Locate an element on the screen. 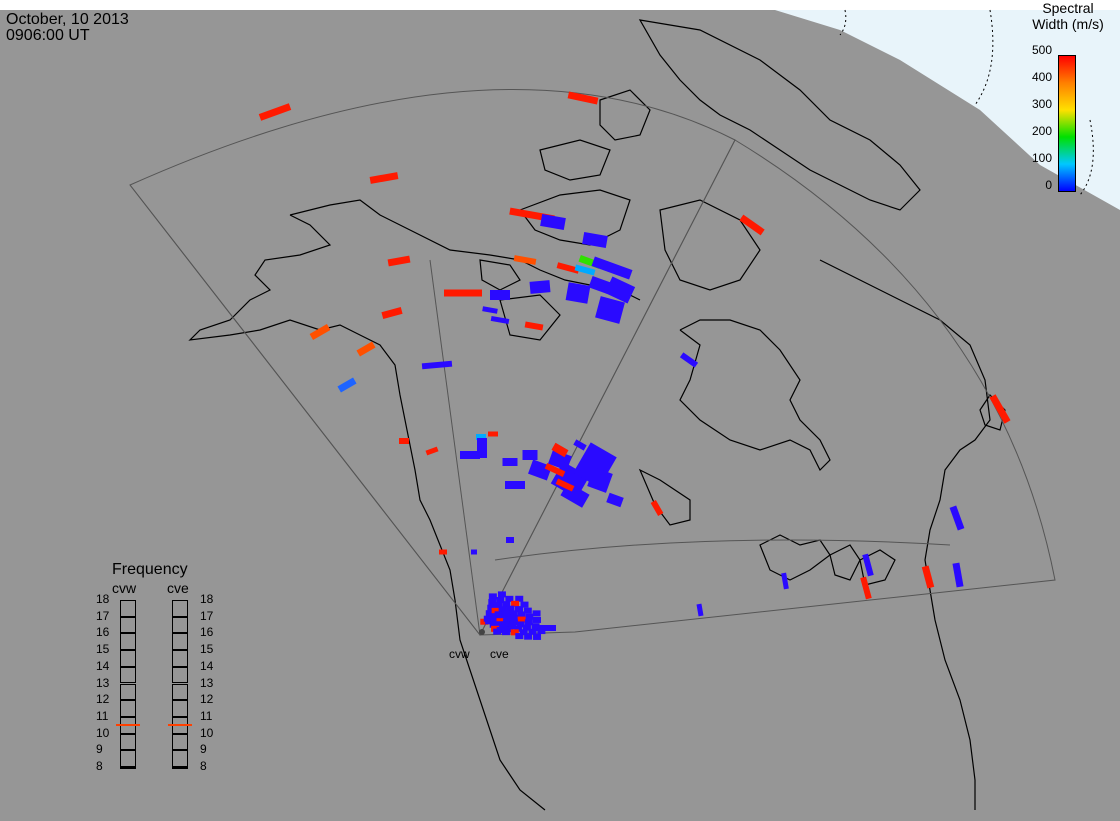 This screenshot has width=1120, height=821. colorbar-tick: 300 is located at coordinates (1041, 104).